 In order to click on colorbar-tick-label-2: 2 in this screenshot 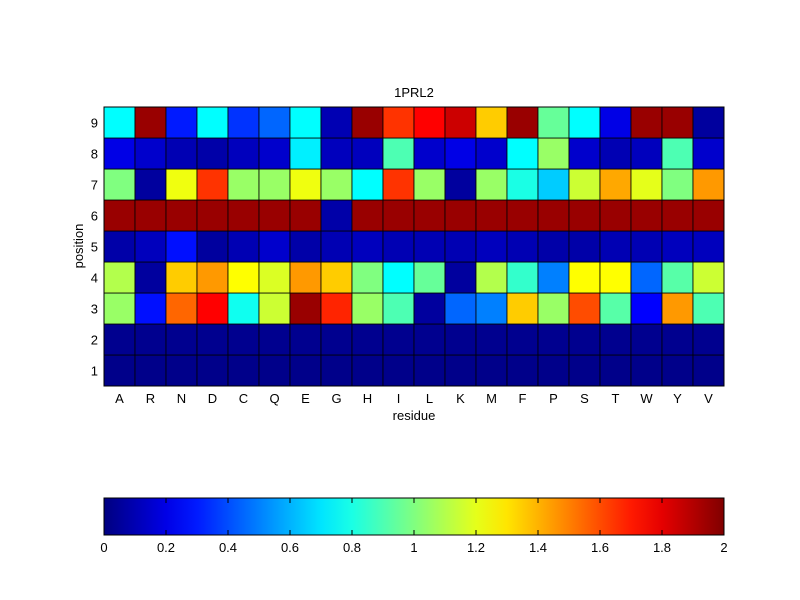, I will do `click(723, 547)`.